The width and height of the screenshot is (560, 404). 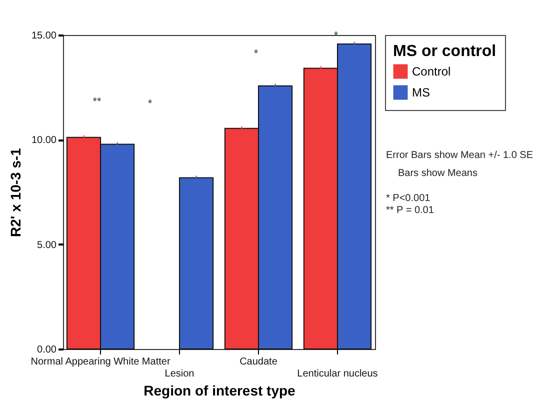 I want to click on annotation: **, so click(x=97, y=102).